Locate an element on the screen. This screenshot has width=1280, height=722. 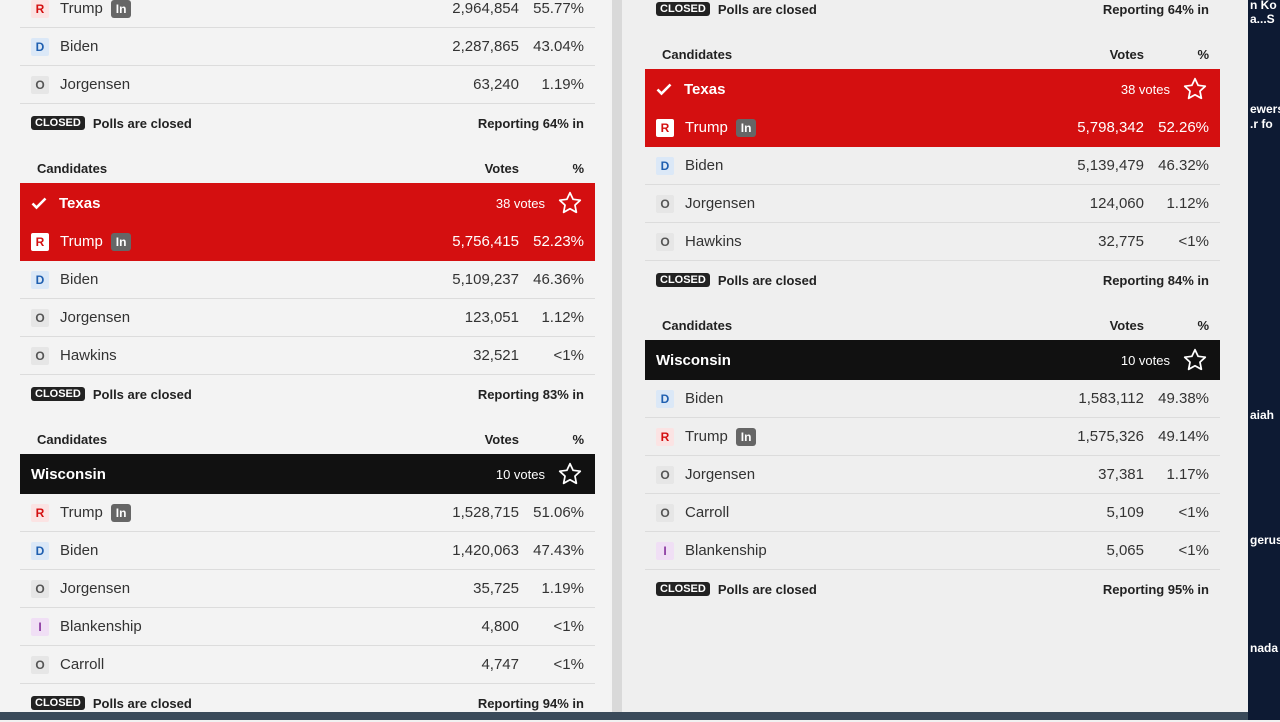
candidate-row: O Hawkins 32,521 <1% is located at coordinates (307, 356).